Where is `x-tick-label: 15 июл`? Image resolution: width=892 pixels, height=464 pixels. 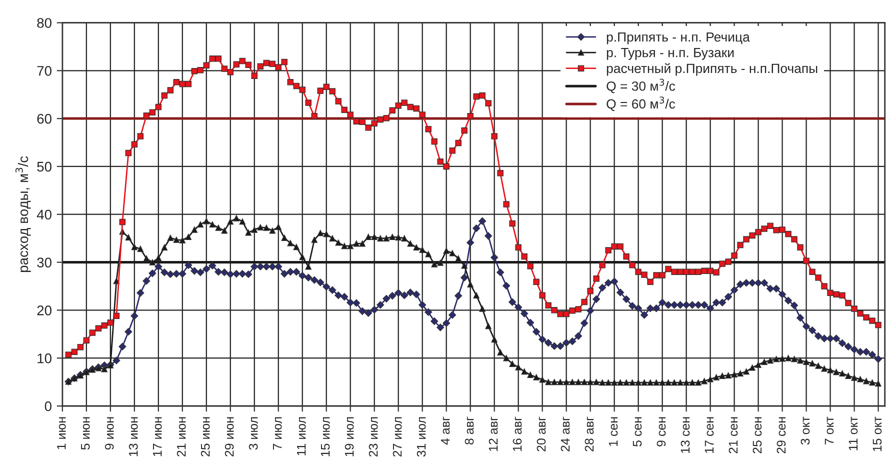
x-tick-label: 15 июл is located at coordinates (325, 436).